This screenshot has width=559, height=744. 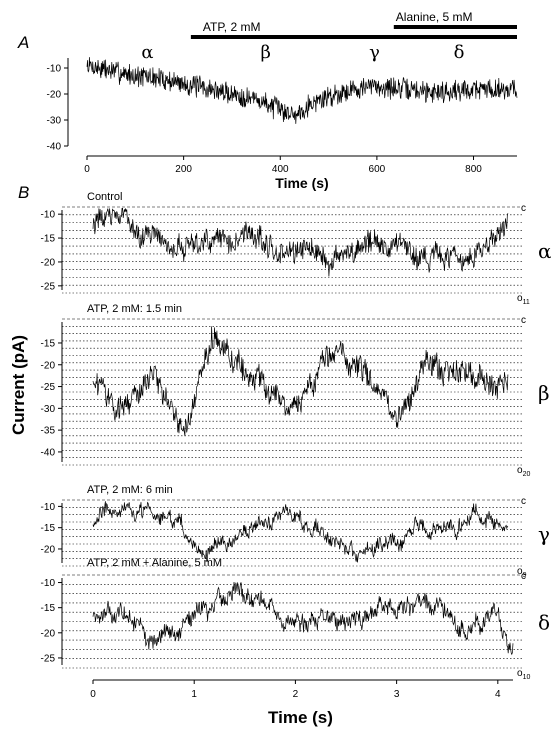 I want to click on panel-a-letter: A, so click(x=23, y=42).